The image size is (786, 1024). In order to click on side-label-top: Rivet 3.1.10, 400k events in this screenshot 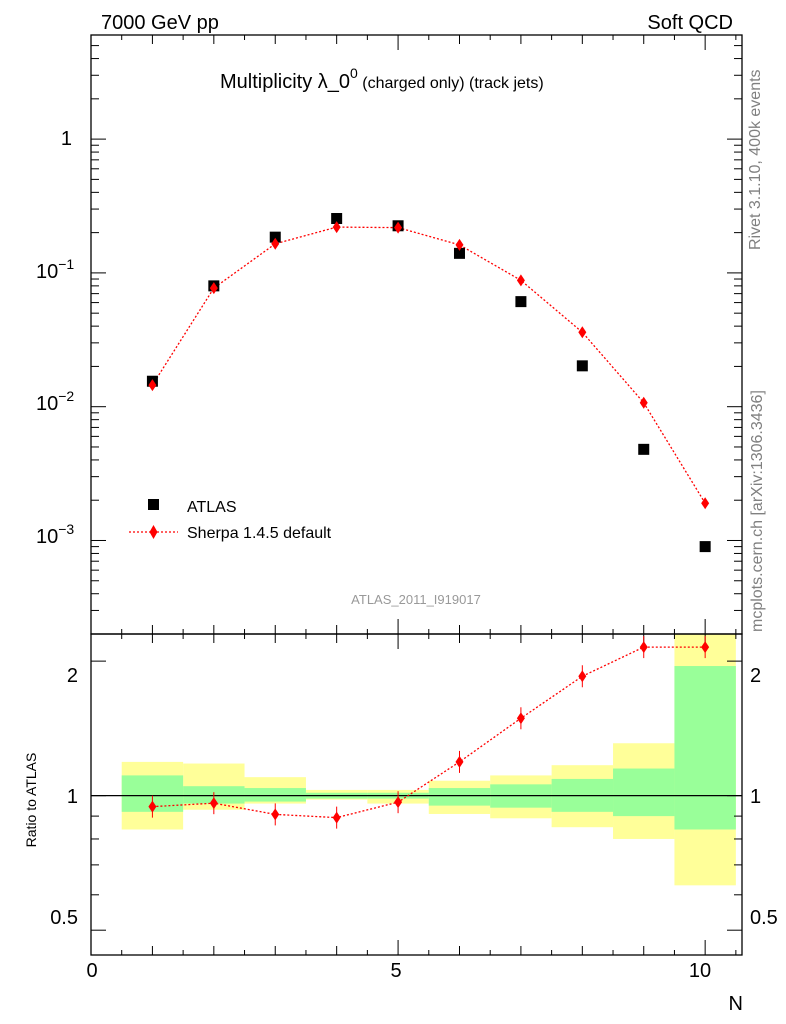, I will do `click(755, 159)`.